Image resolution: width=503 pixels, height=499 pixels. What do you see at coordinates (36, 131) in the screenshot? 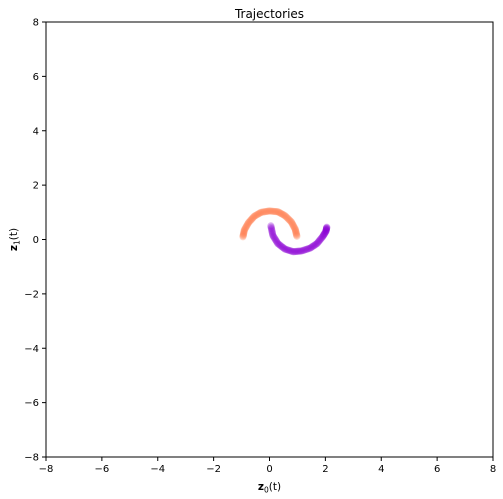
I see `y-tick-label: 4` at bounding box center [36, 131].